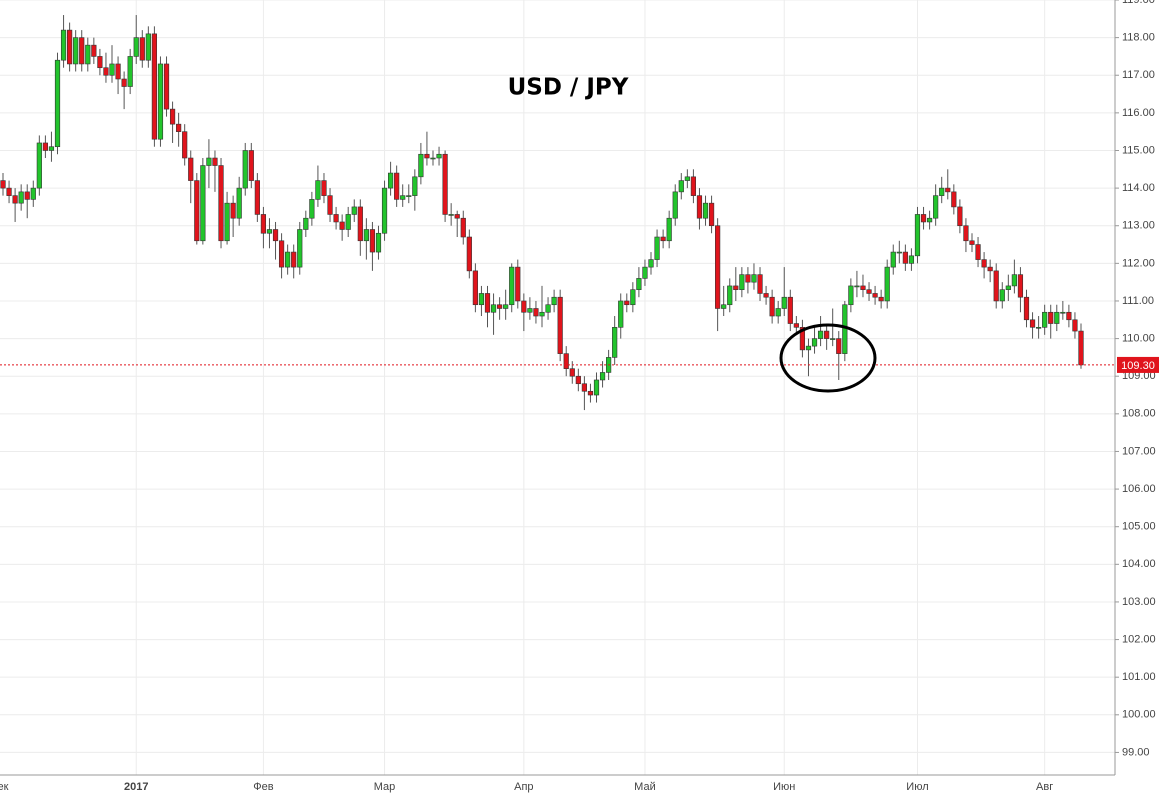 This screenshot has height=796, width=1159. Describe the element at coordinates (1139, 677) in the screenshot. I see `y-tick-label: 101.00` at that location.